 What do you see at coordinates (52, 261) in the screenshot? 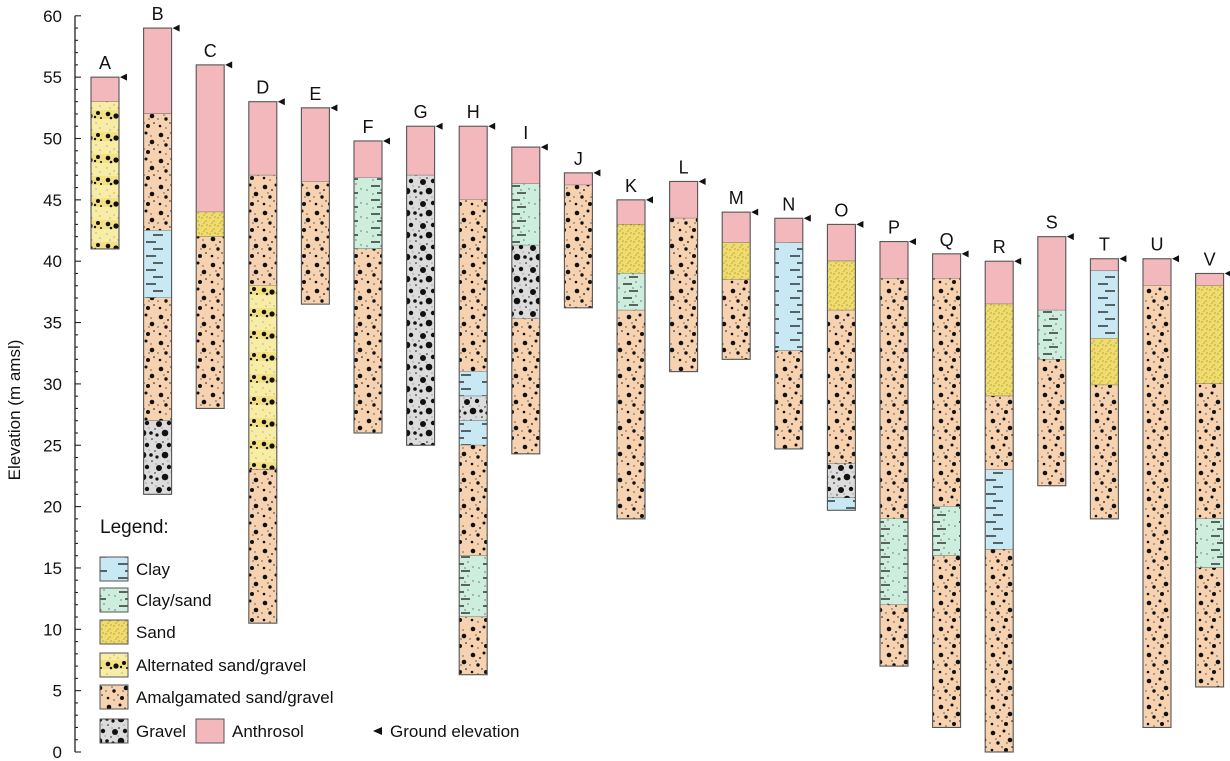
I see `y-tick-label: 40` at bounding box center [52, 261].